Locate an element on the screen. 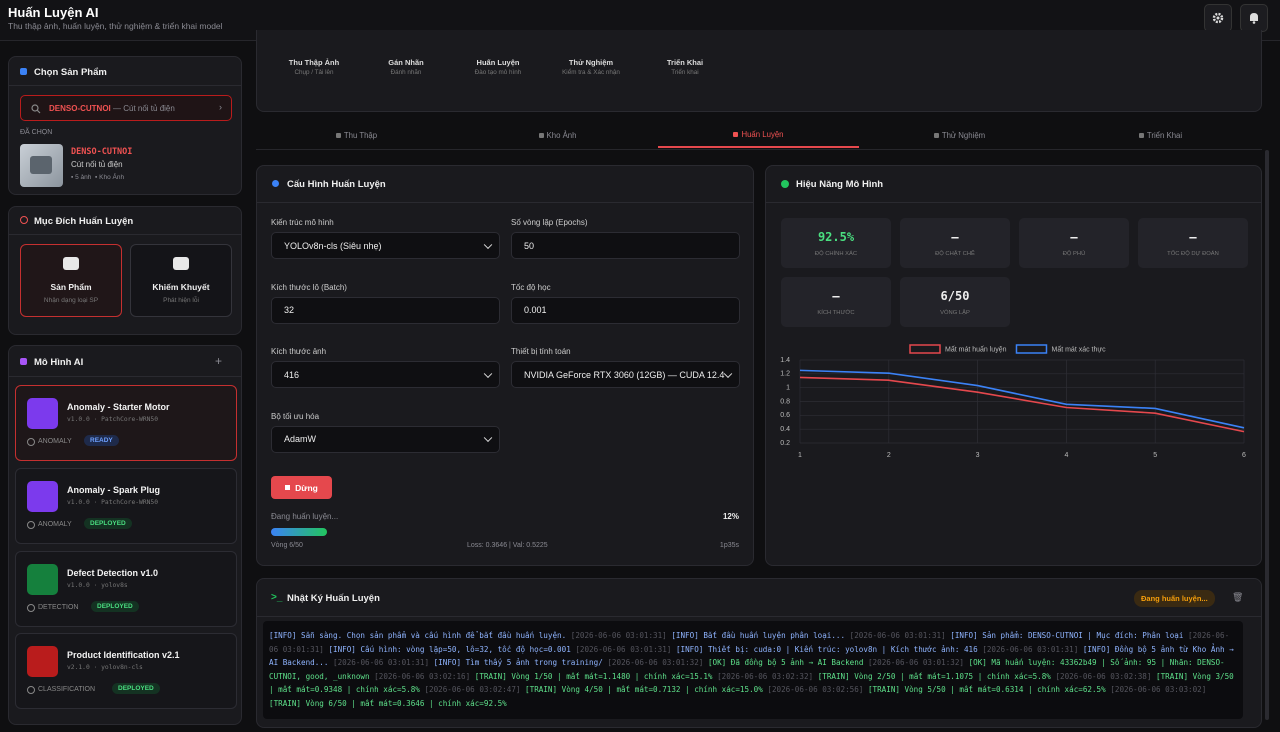  elapsed-text: 1p35s is located at coordinates (729, 545).